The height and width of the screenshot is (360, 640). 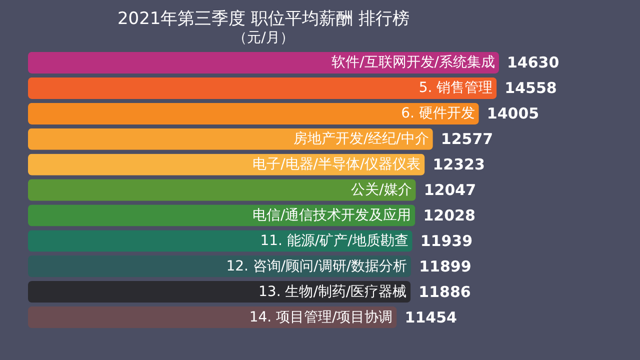 I want to click on data-label: 11454, so click(x=430, y=317).